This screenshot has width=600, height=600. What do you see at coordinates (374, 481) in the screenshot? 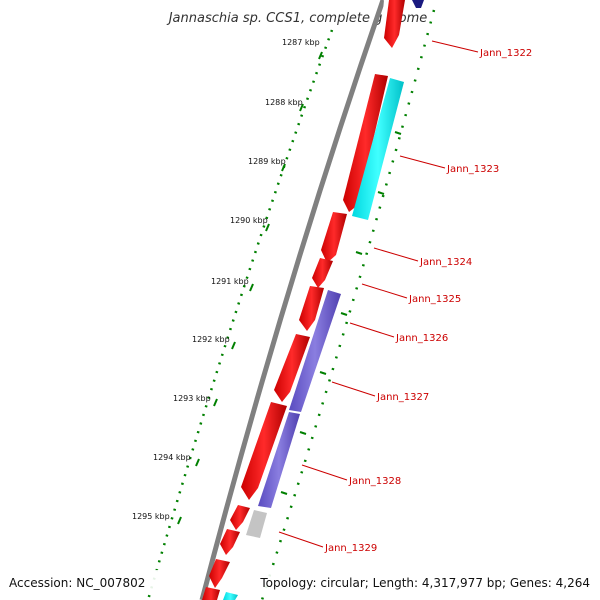
I see `gene-label: Jann_1328` at bounding box center [374, 481].